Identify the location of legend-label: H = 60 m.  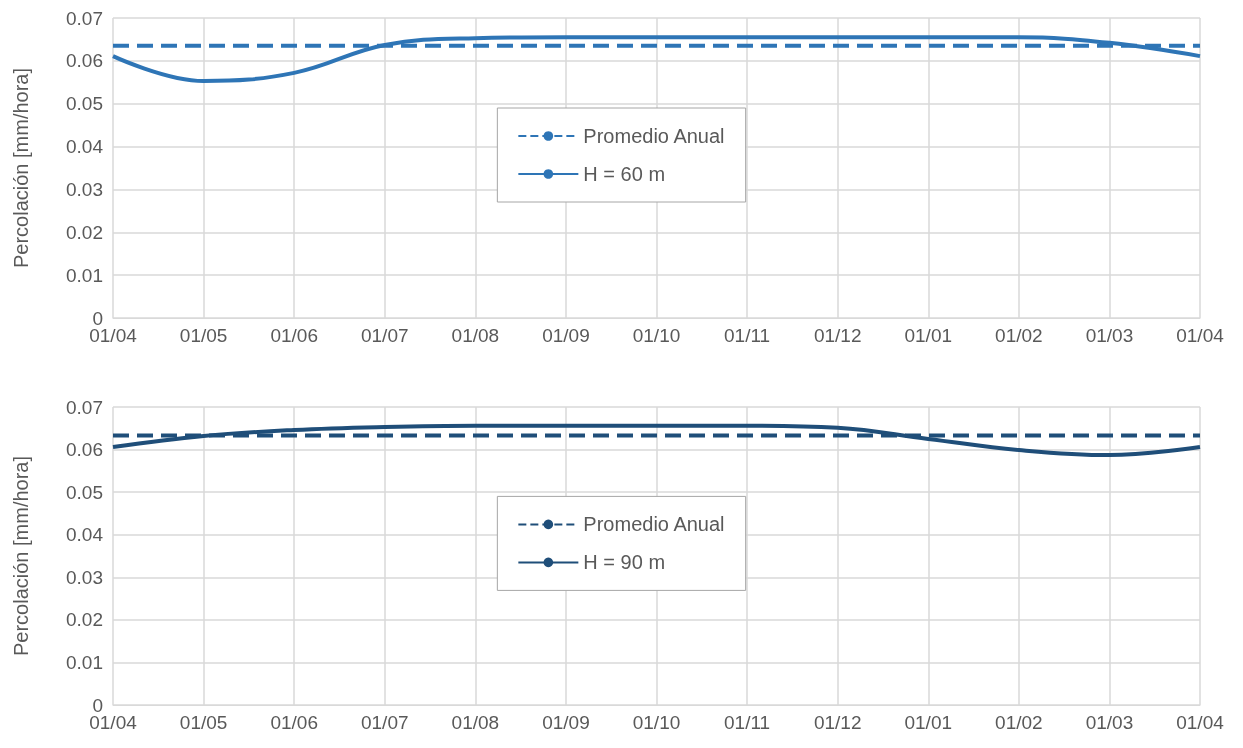
(624, 174).